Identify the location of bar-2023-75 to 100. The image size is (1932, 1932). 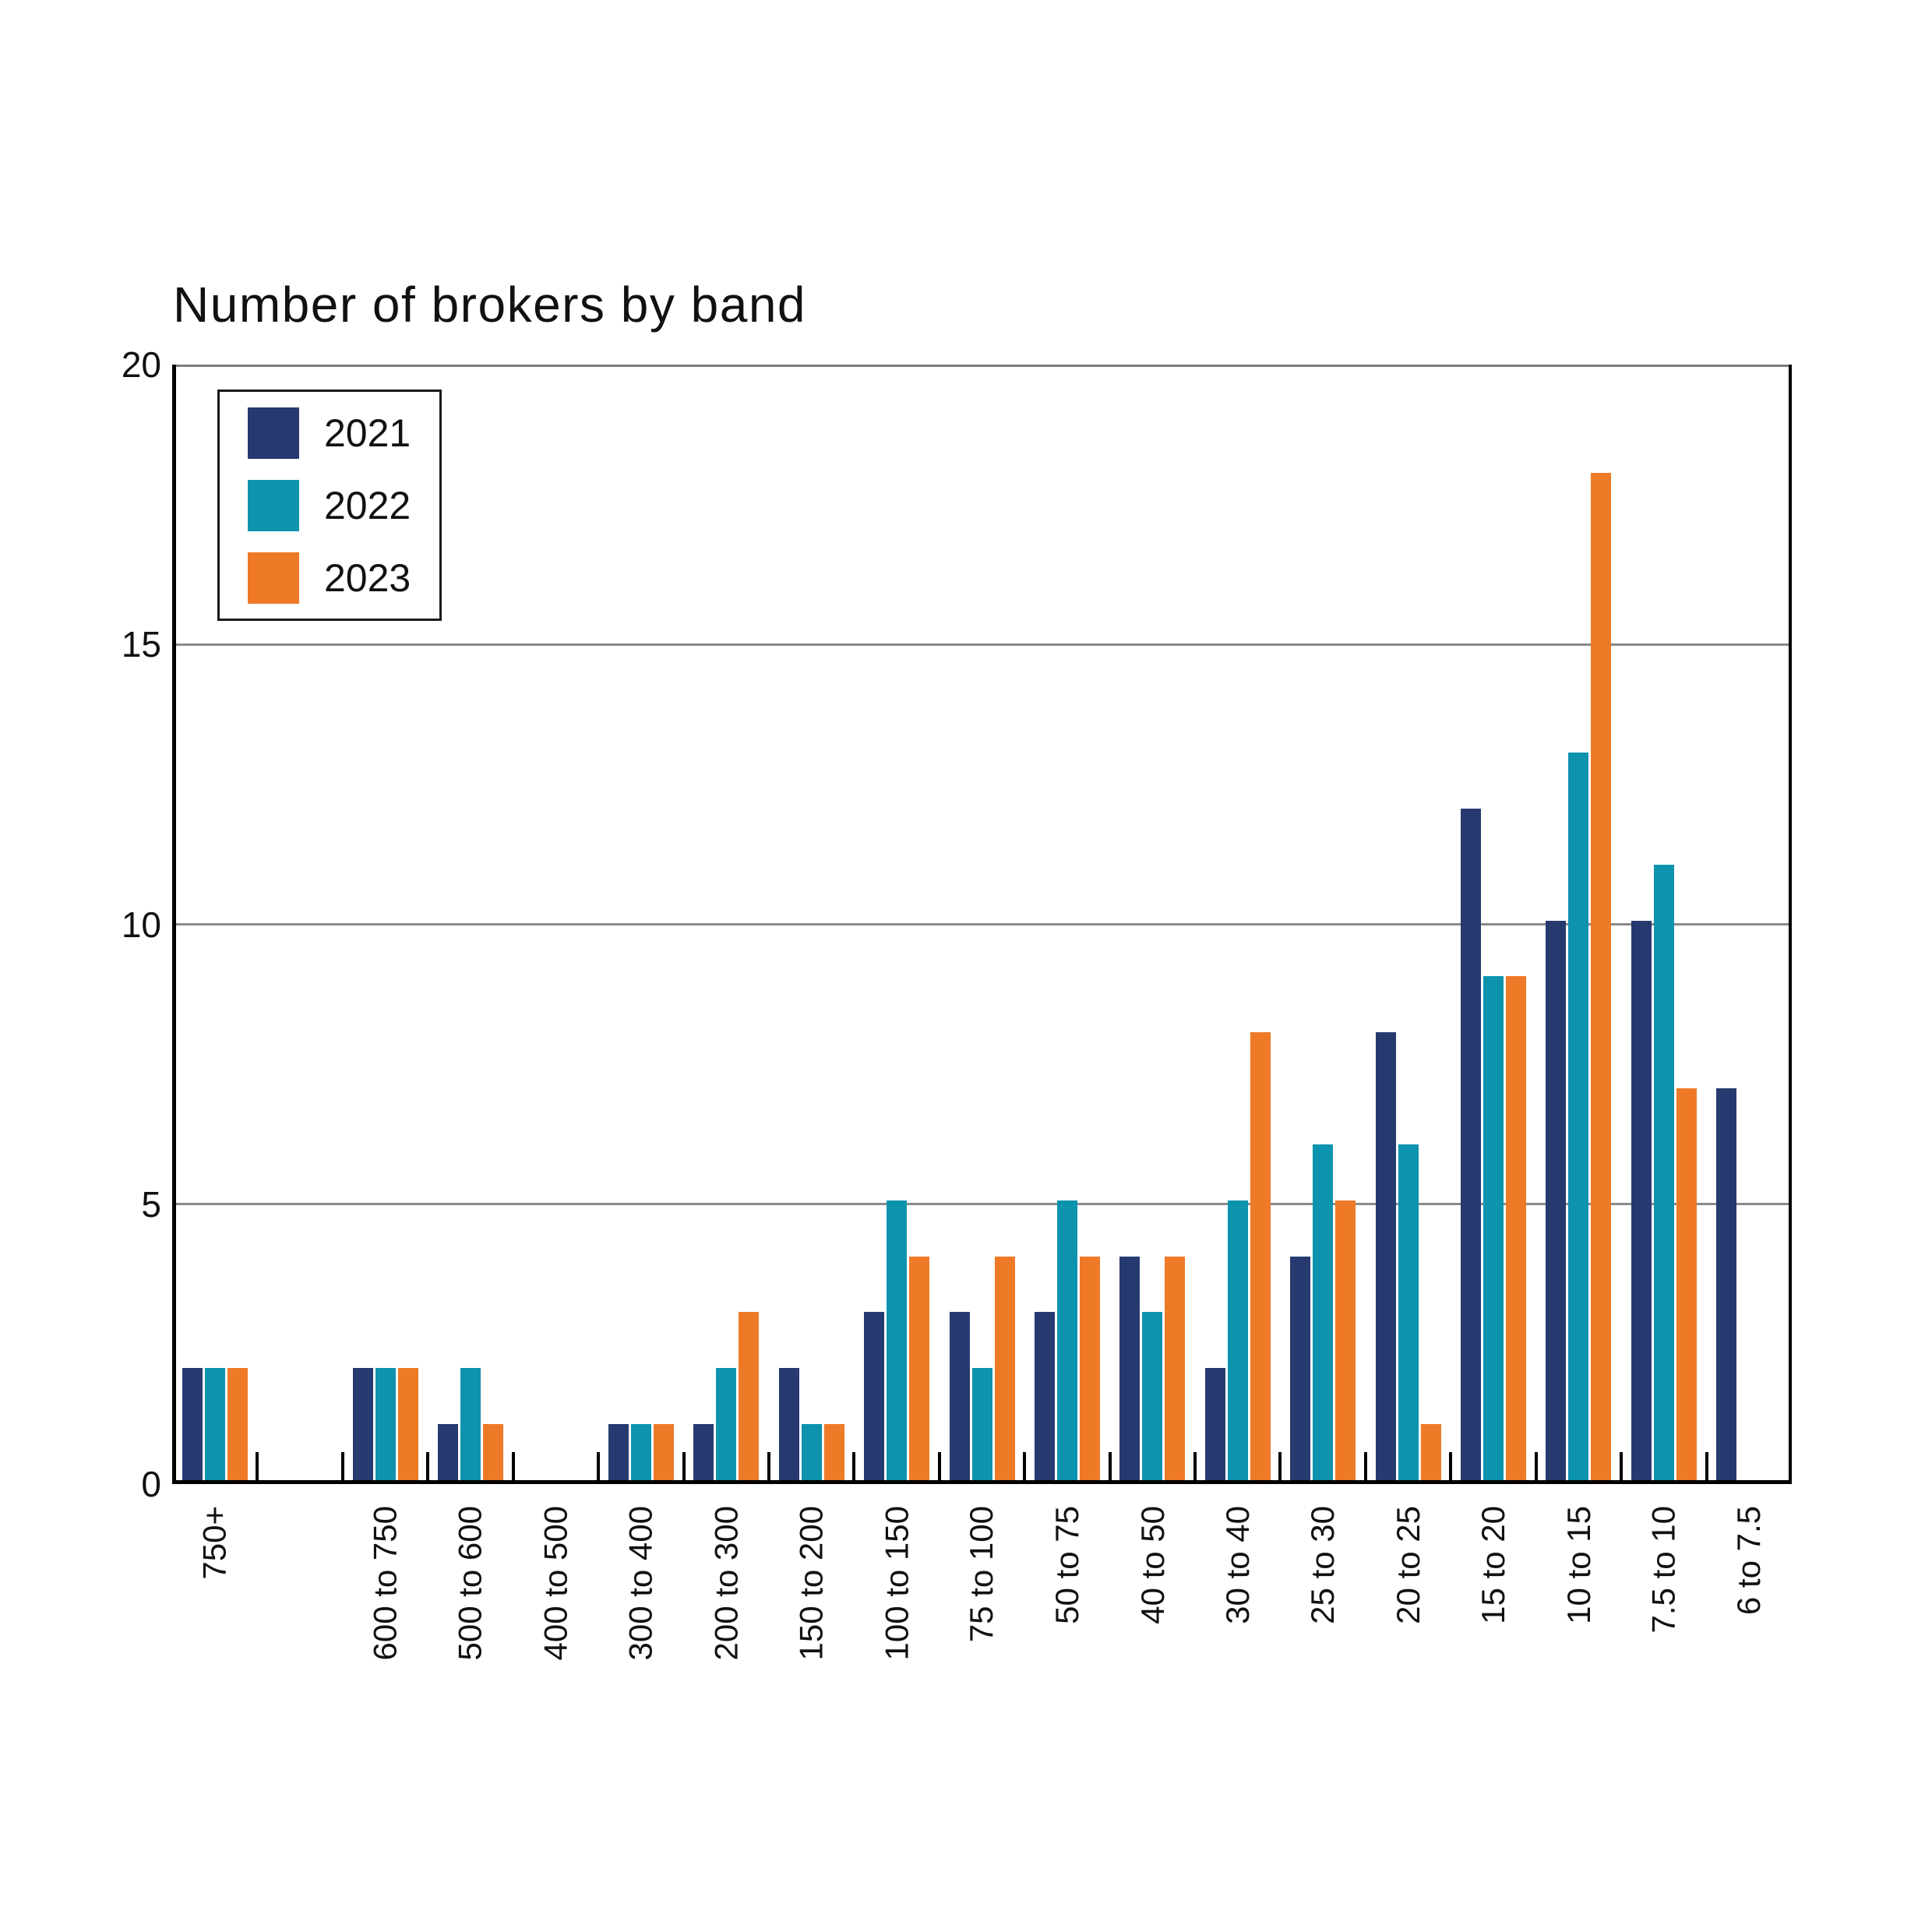
(1004, 1368).